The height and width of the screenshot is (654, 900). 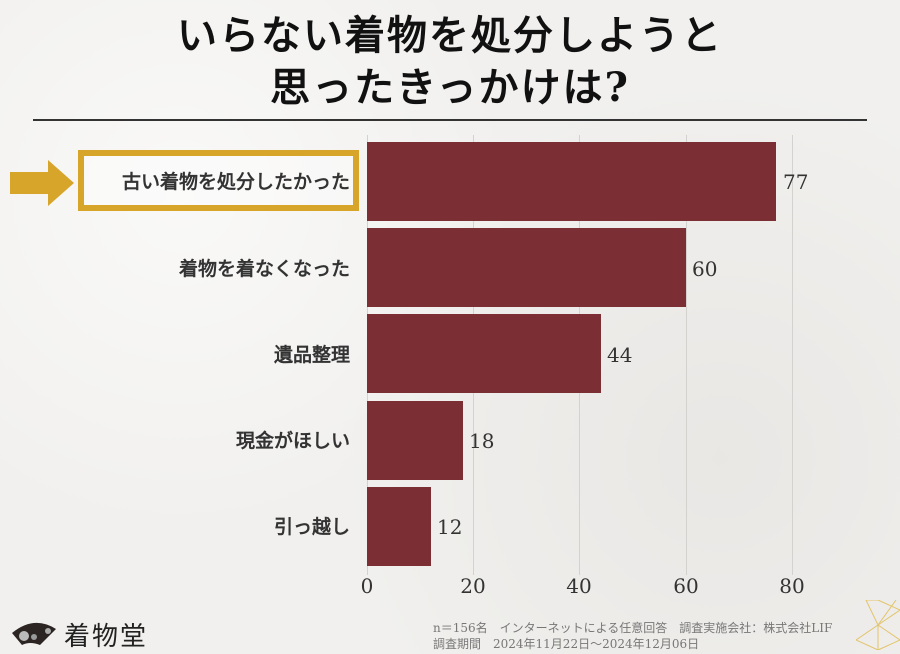 I want to click on x-tick: 0, so click(x=367, y=586).